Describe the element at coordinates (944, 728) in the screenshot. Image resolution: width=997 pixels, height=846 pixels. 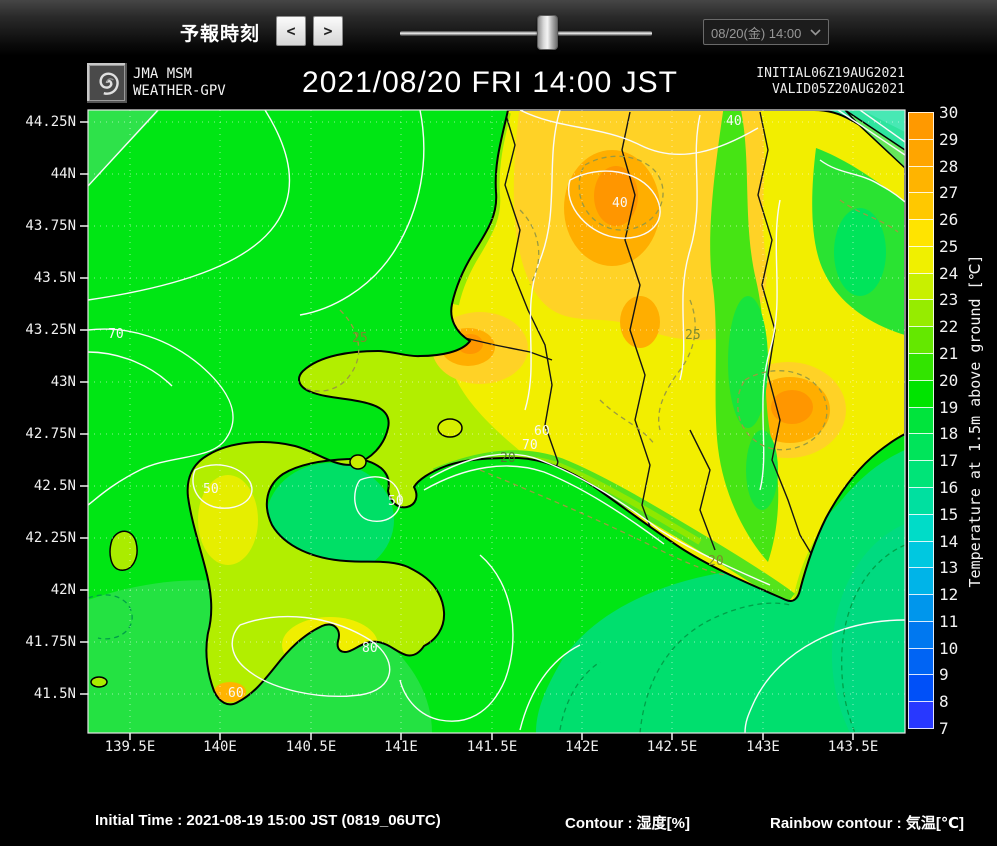
I see `colorbar-tick: 7` at that location.